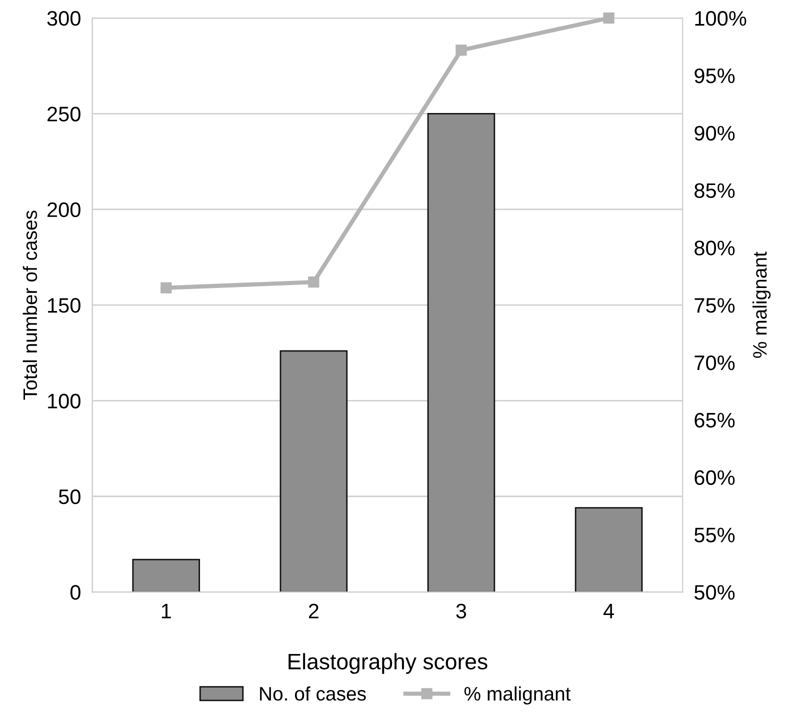  What do you see at coordinates (608, 611) in the screenshot?
I see `x-tick-label: 4` at bounding box center [608, 611].